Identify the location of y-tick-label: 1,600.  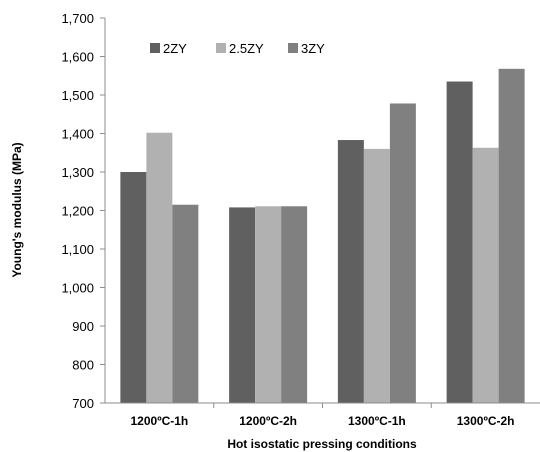
(77, 57).